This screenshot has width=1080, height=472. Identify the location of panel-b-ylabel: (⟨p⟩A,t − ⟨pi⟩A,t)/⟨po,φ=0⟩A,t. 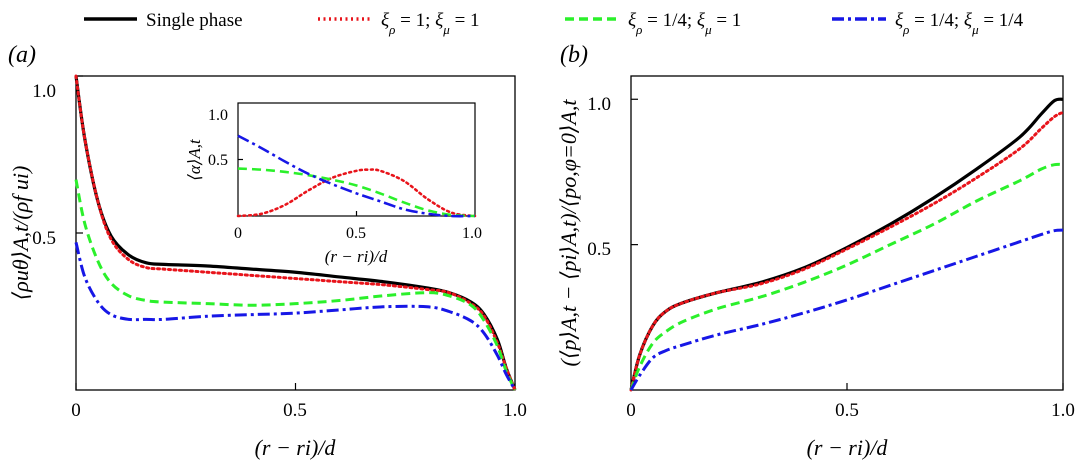
(568, 233).